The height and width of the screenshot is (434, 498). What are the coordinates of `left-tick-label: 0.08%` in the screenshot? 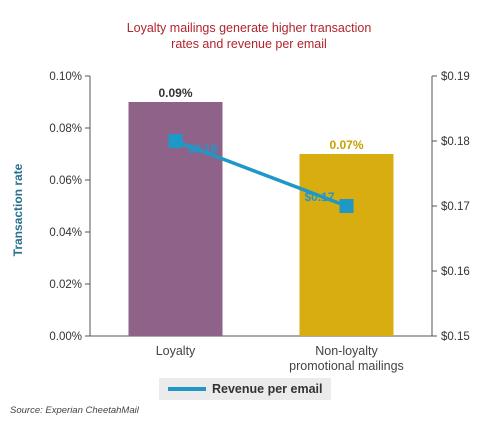 It's located at (65, 129).